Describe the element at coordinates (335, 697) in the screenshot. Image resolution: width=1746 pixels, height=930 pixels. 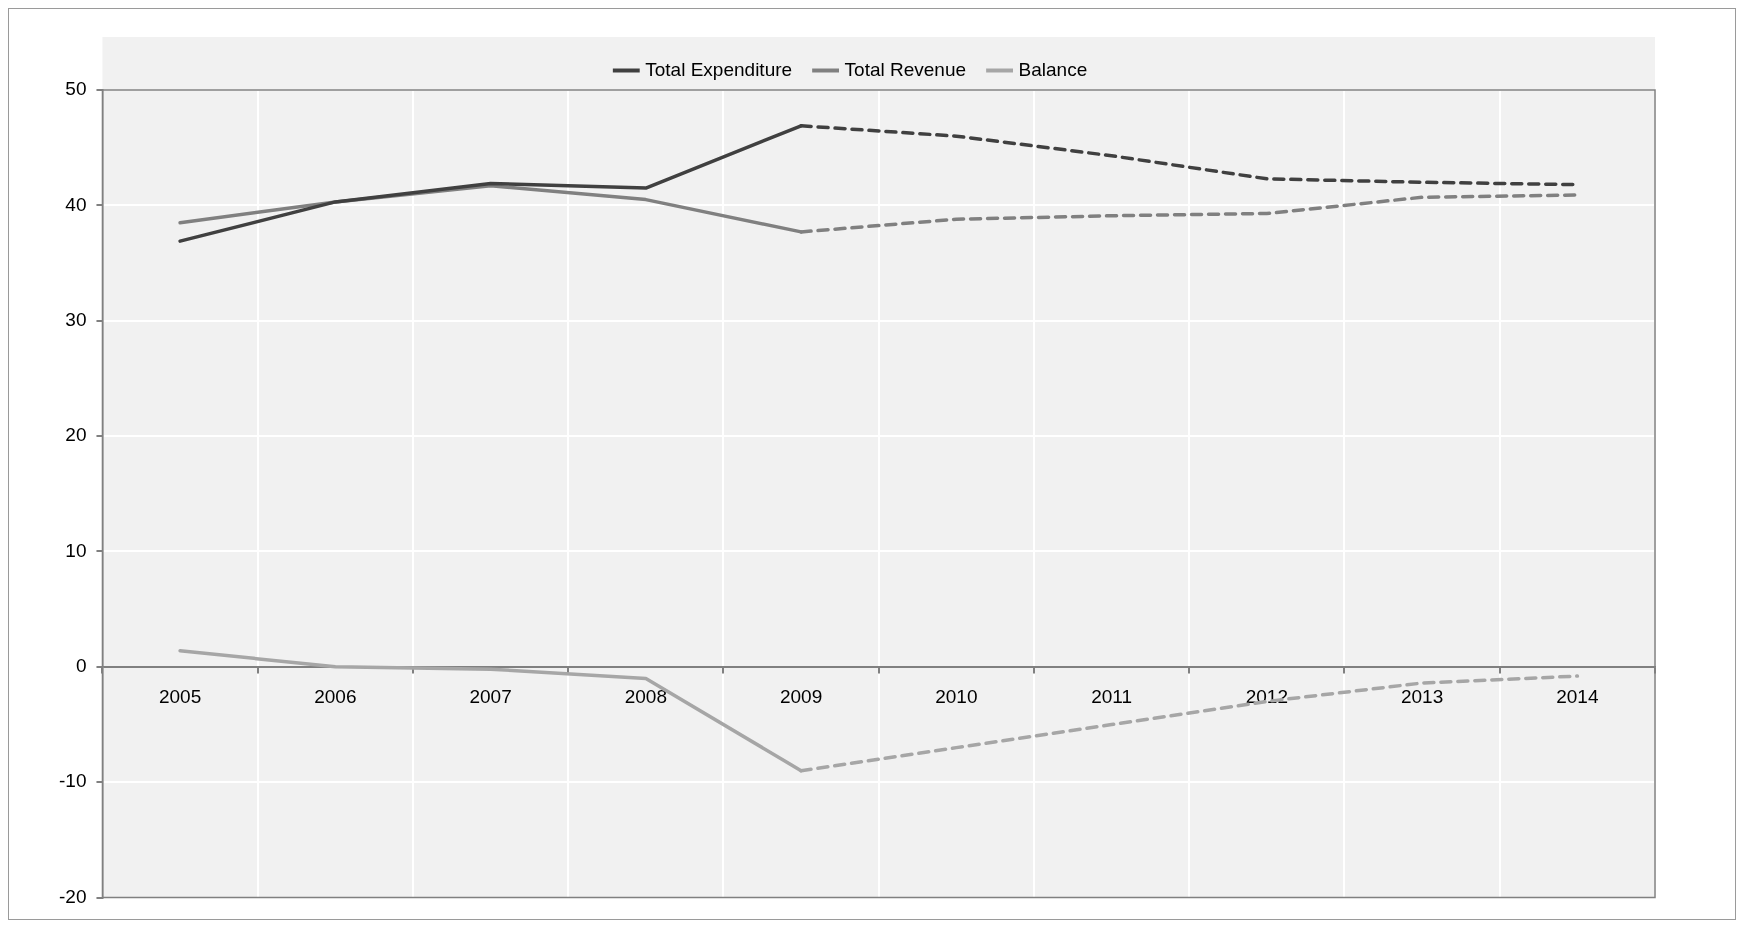
I see `x-tick-label: 2006` at that location.